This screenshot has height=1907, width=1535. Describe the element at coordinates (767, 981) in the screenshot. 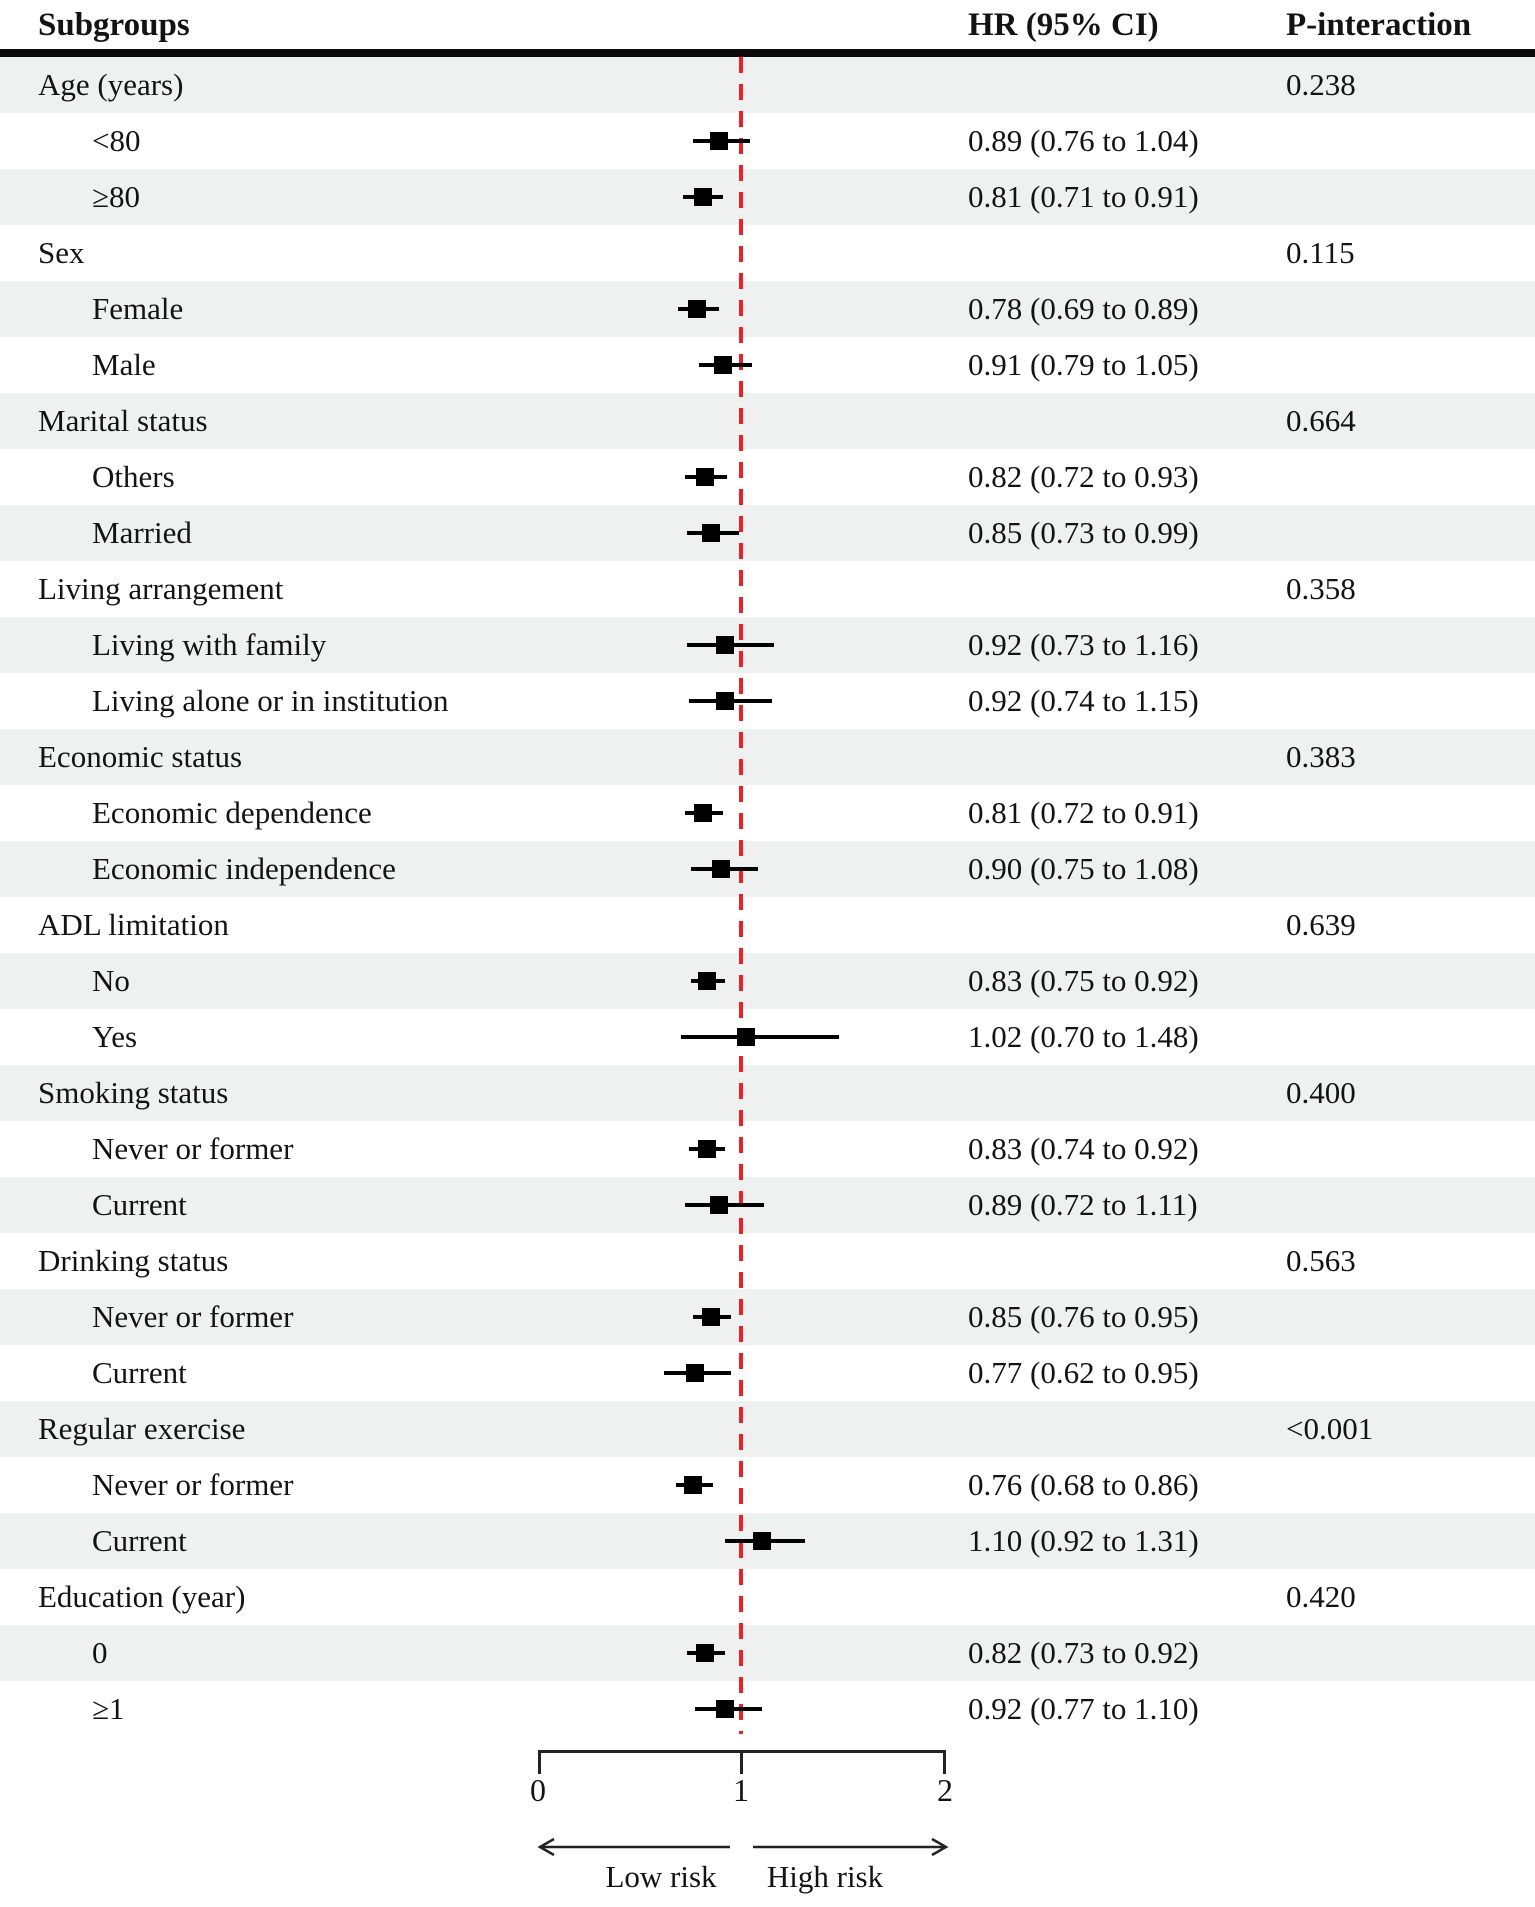

I see `table-row: No 0.83 (0.75 to 0.92)` at that location.